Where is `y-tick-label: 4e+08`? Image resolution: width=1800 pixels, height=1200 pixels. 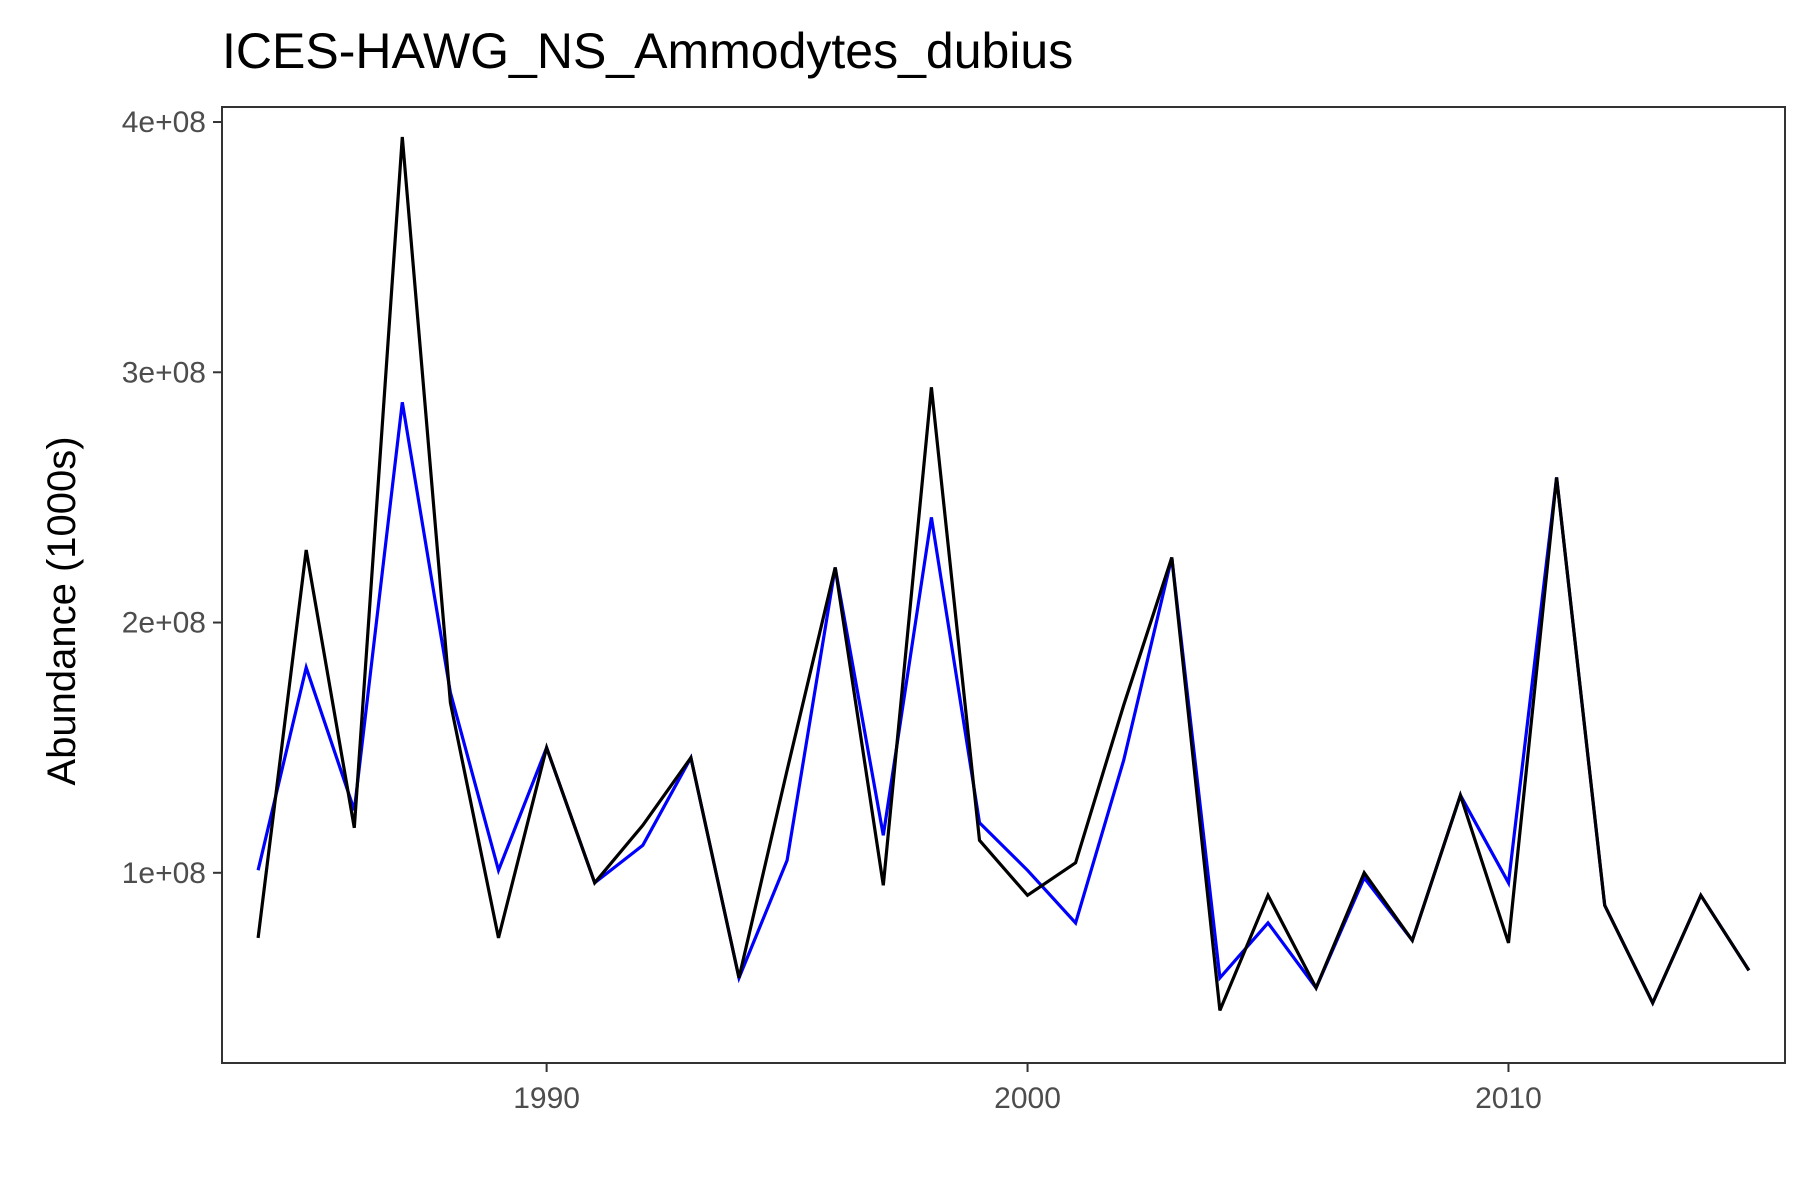
y-tick-label: 4e+08 is located at coordinates (164, 122).